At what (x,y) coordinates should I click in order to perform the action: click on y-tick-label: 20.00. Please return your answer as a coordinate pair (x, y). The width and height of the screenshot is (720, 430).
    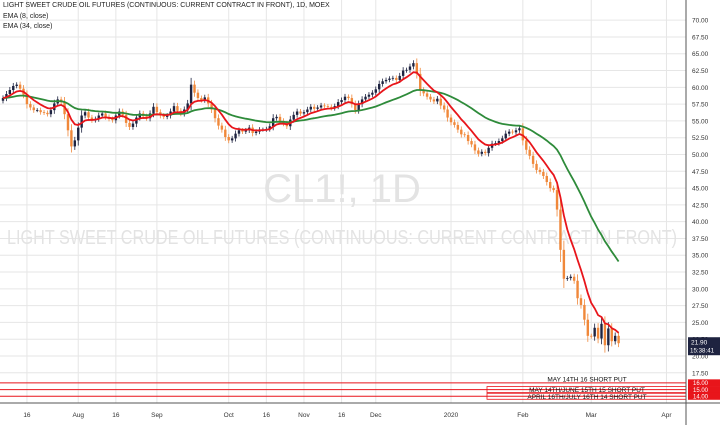
    Looking at the image, I should click on (700, 356).